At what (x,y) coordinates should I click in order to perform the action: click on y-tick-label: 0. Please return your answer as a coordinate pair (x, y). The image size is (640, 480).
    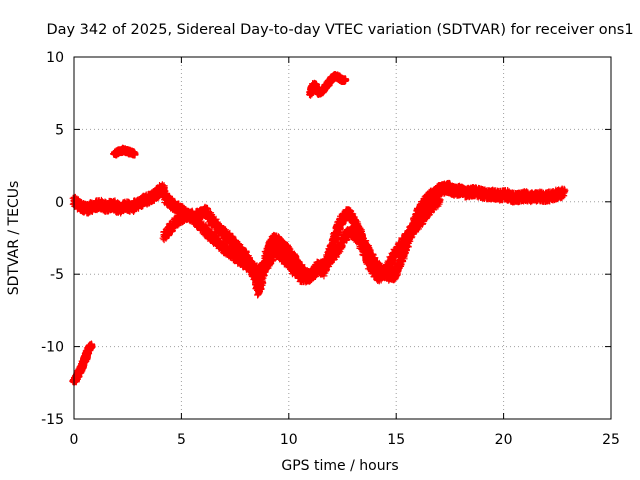
    Looking at the image, I should click on (59, 203).